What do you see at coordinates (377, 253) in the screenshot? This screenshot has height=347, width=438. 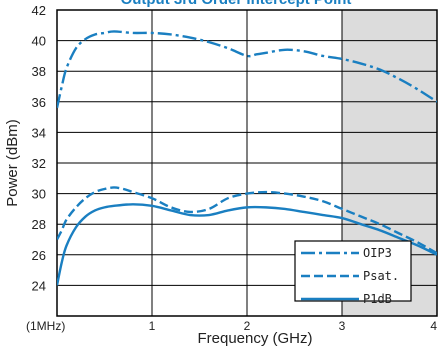 I see `legend-label: OIP3` at bounding box center [377, 253].